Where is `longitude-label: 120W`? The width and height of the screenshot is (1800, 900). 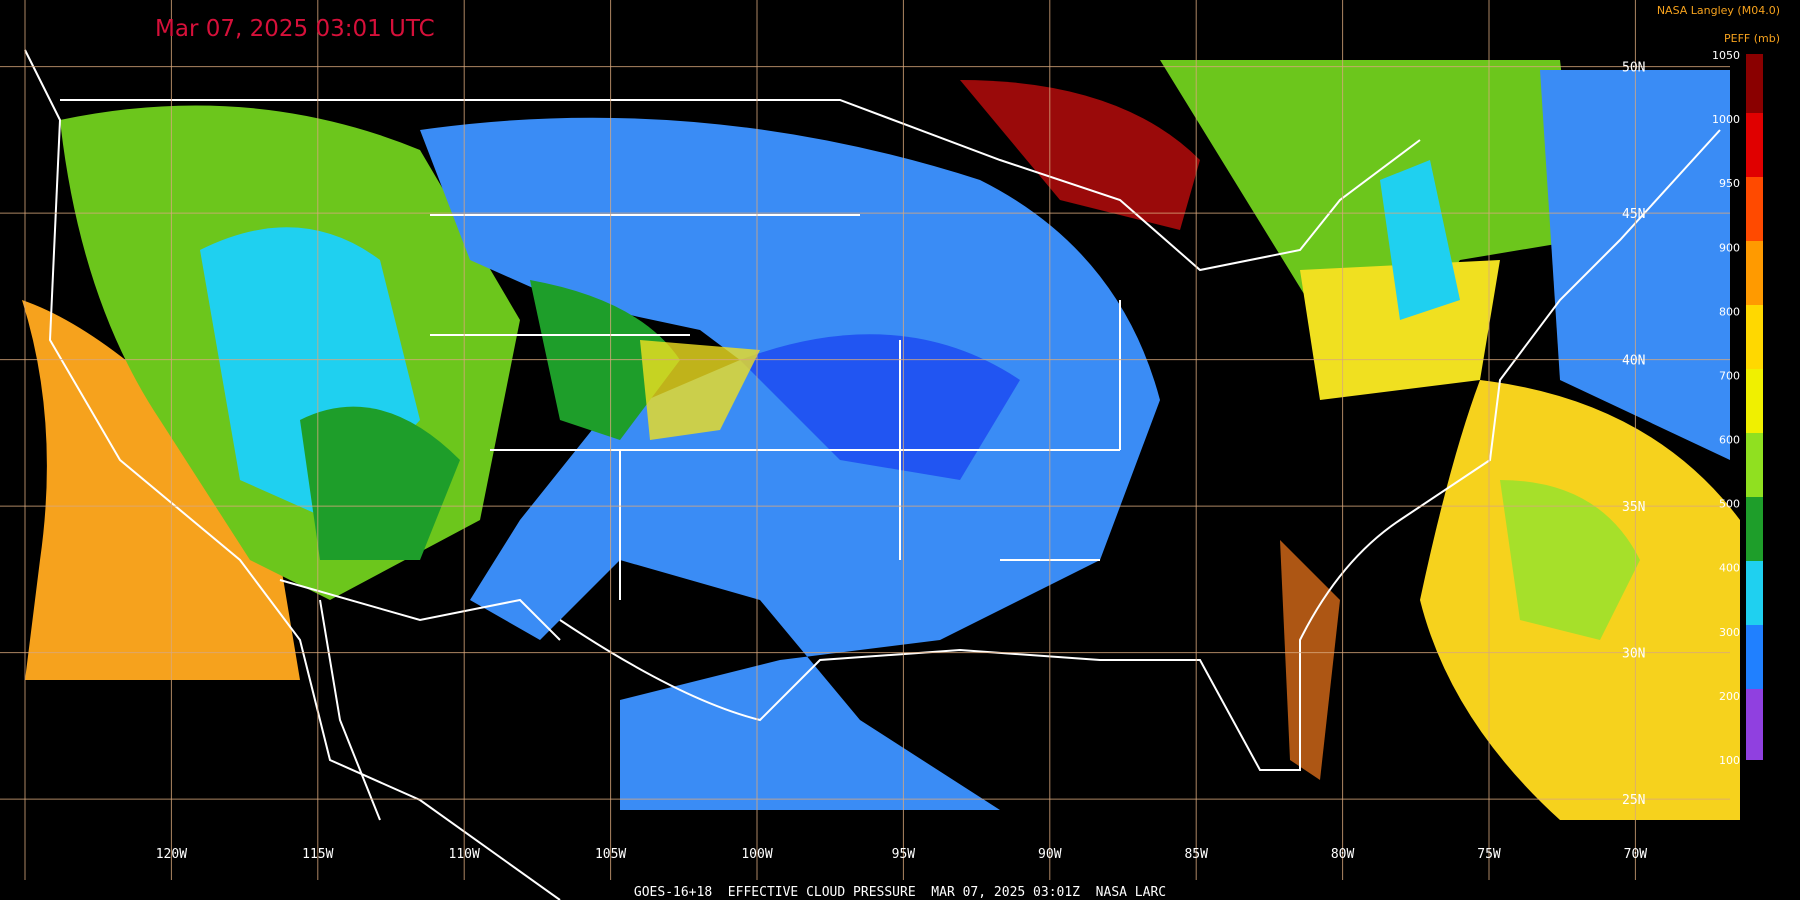 longitude-label: 120W is located at coordinates (171, 854).